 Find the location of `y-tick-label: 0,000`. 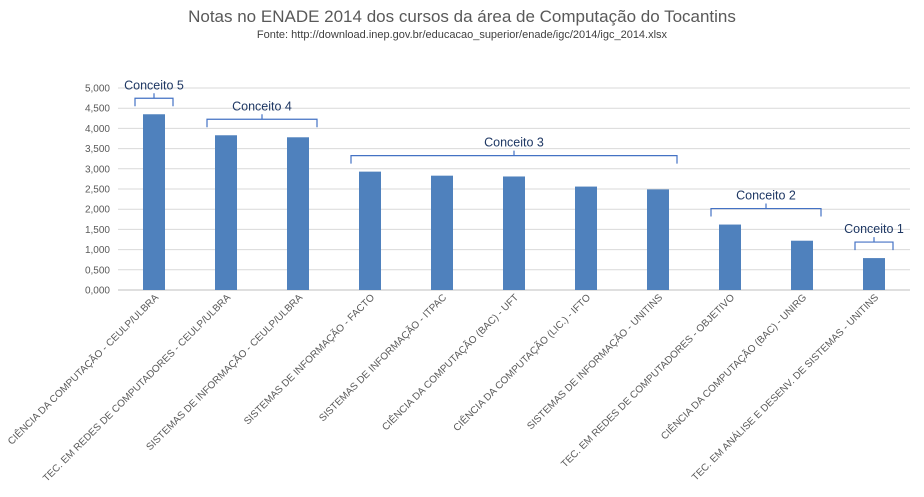

y-tick-label: 0,000 is located at coordinates (97, 291).